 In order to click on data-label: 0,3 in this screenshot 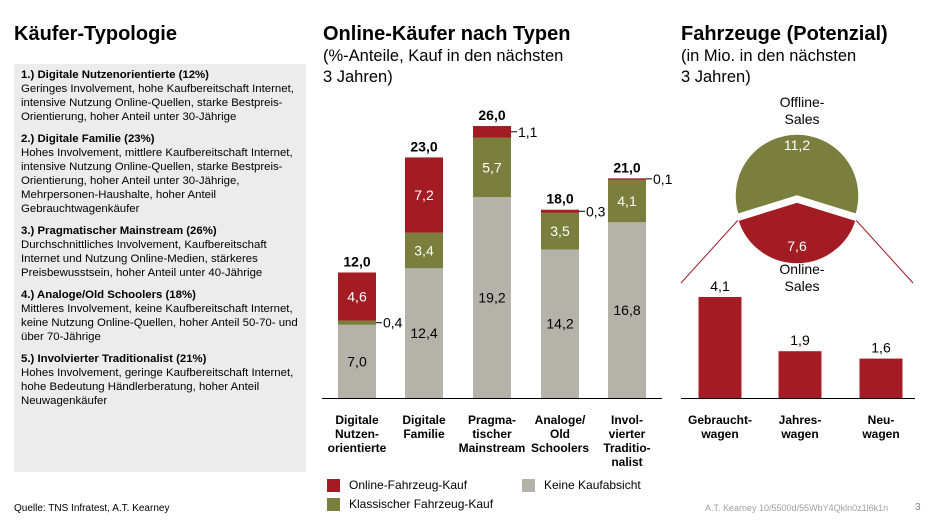, I will do `click(596, 211)`.